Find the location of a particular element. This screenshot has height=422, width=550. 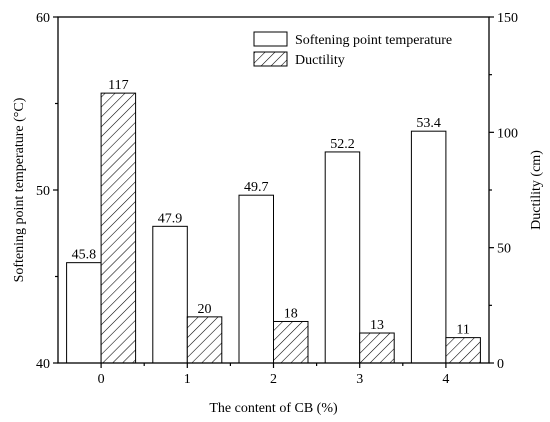

y-right-tick-label-150: 150 is located at coordinates (507, 18).